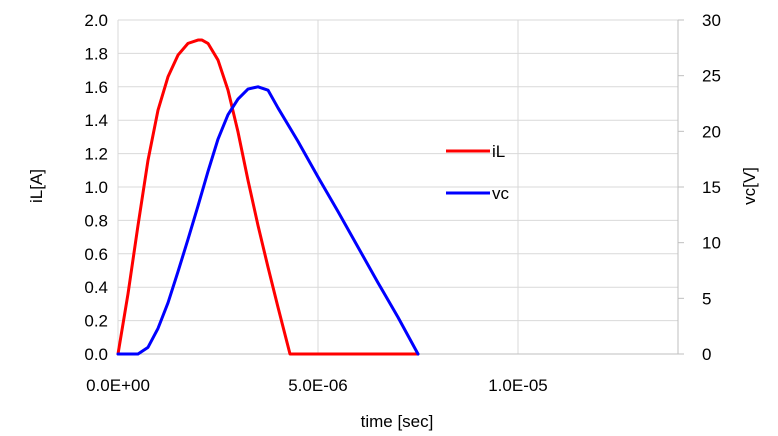  What do you see at coordinates (96, 53) in the screenshot?
I see `y-tick-label: 1.8` at bounding box center [96, 53].